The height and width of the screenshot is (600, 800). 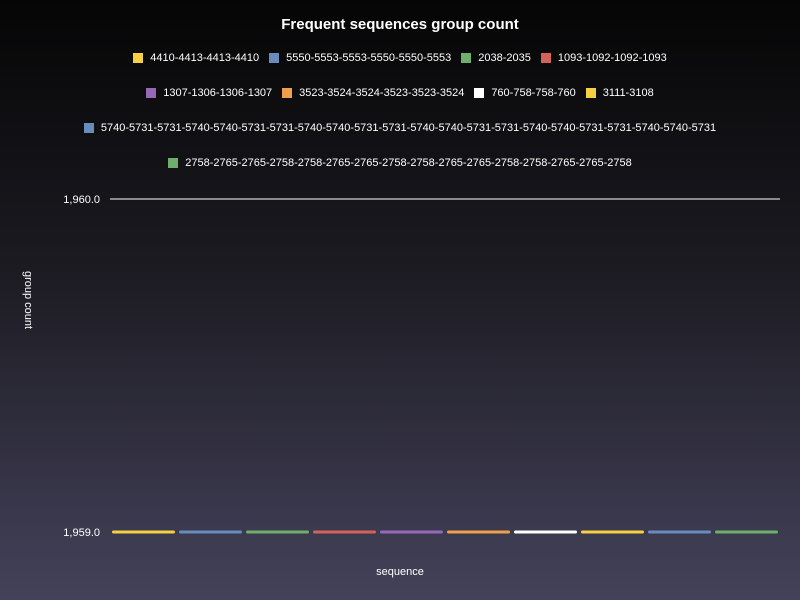 I want to click on y-tick-label: 1,959.0, so click(x=81, y=533).